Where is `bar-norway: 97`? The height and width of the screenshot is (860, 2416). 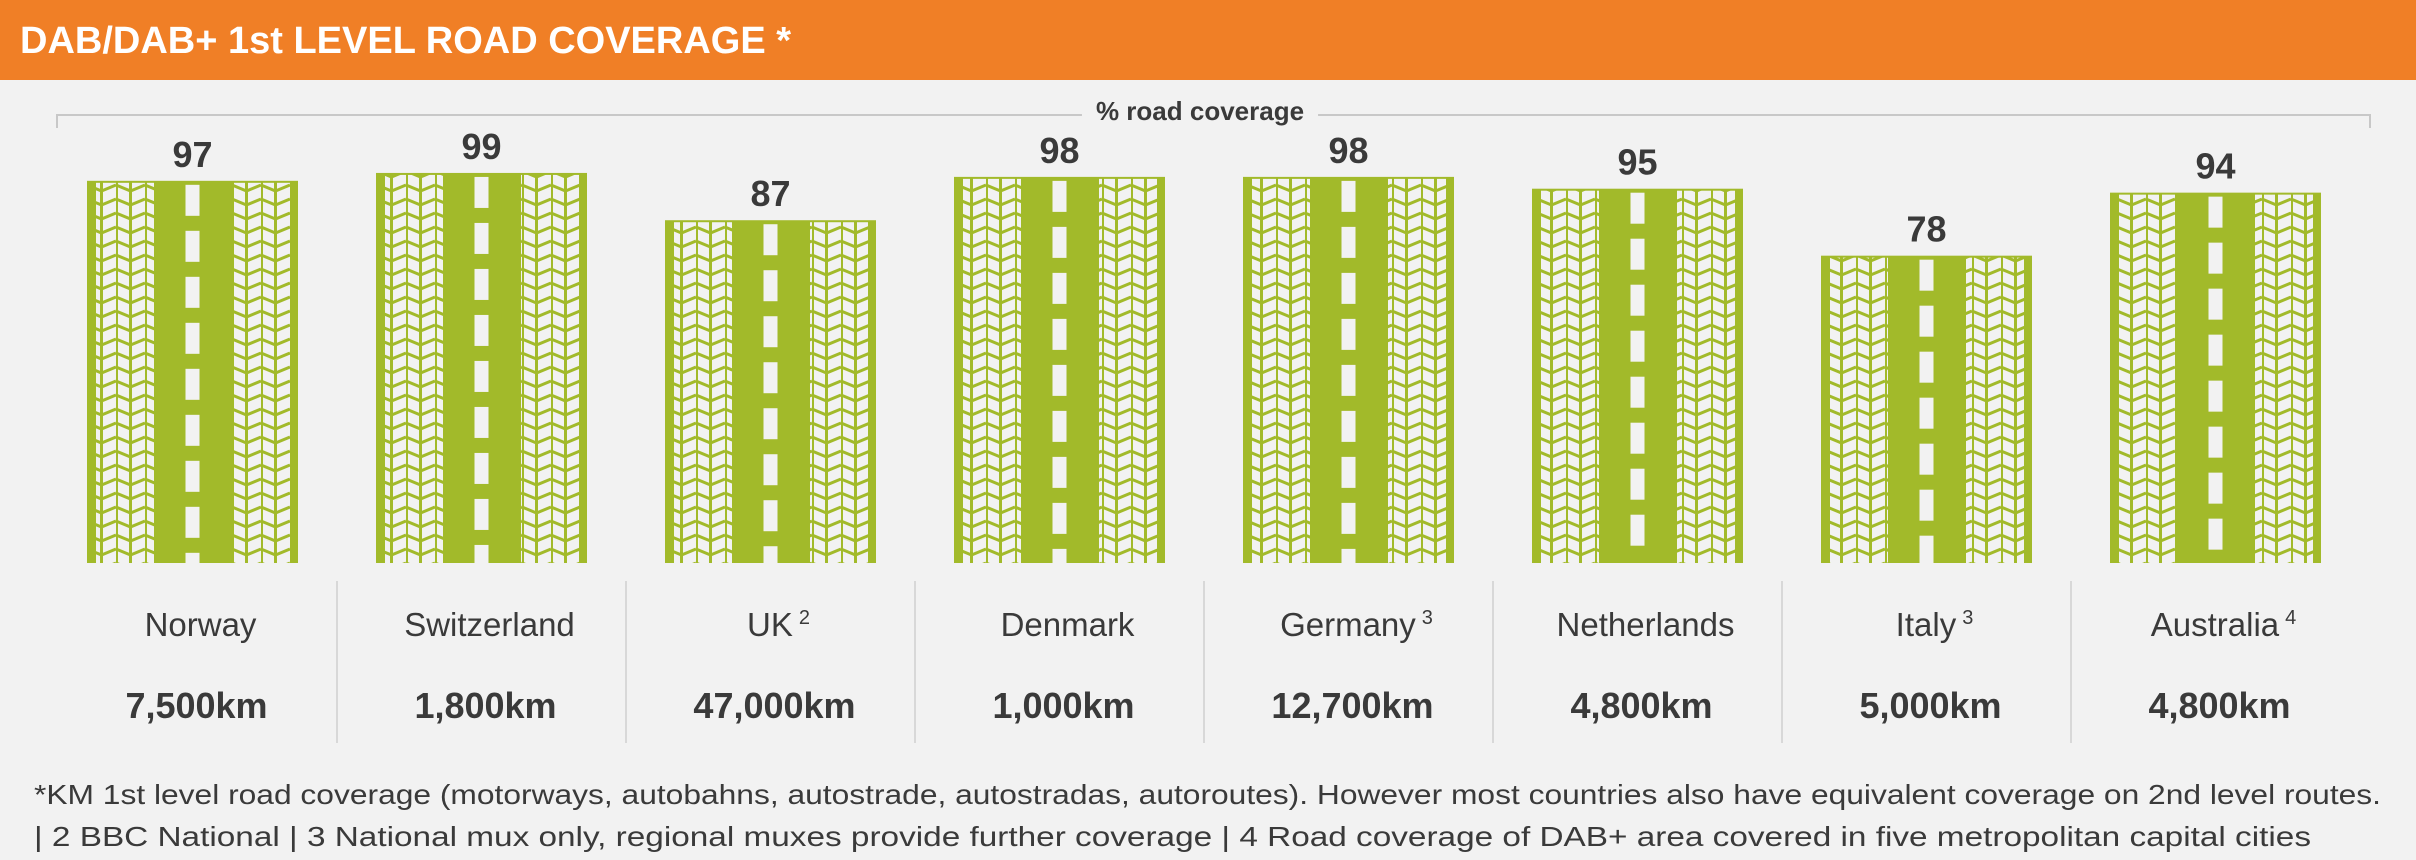 bar-norway: 97 is located at coordinates (192, 348).